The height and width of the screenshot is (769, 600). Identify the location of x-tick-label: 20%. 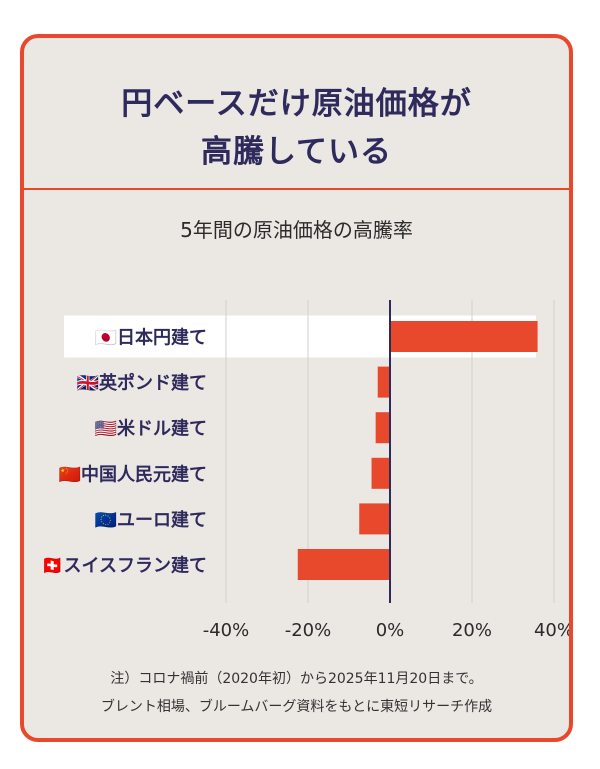
(472, 629).